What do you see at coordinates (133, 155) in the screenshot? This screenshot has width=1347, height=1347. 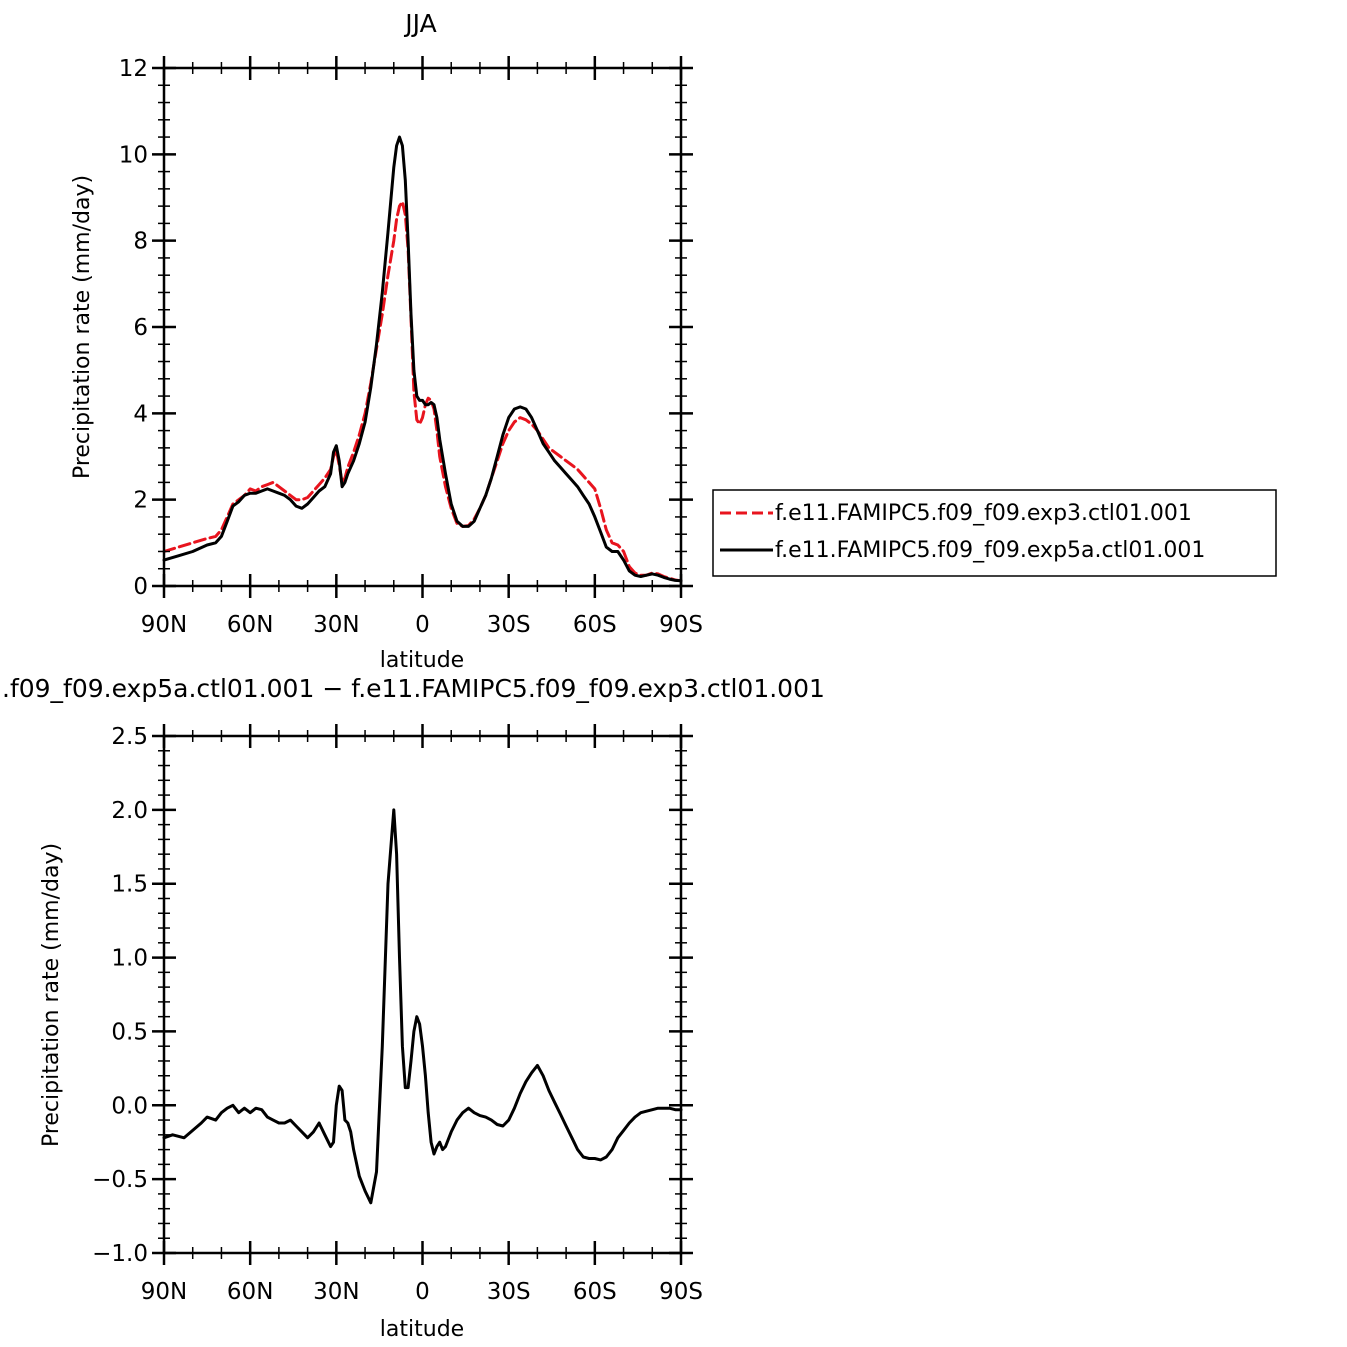 I see `y-tick-label: 10` at bounding box center [133, 155].